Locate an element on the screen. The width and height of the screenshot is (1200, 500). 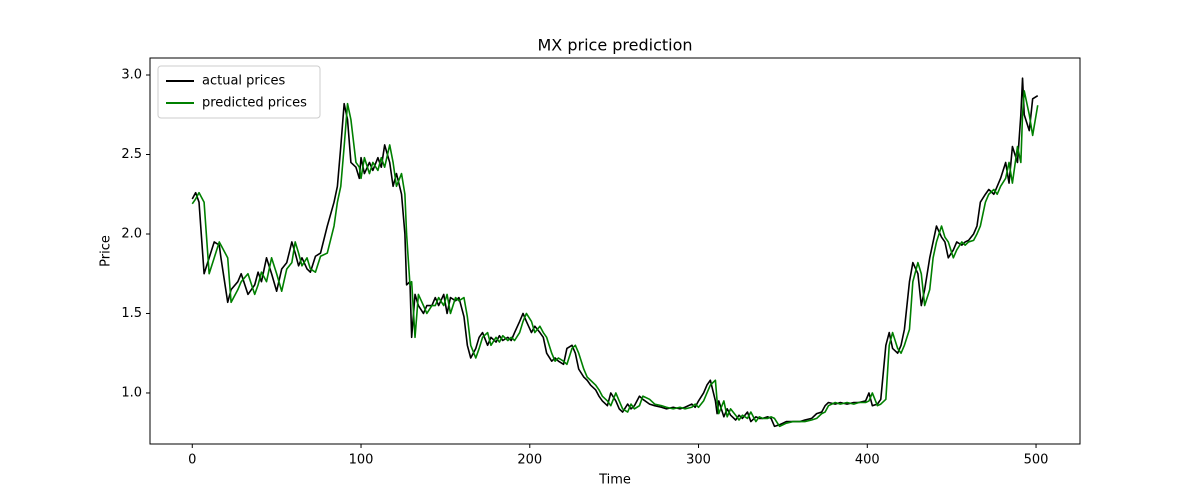
y-tick-label: 2.0 is located at coordinates (131, 233).